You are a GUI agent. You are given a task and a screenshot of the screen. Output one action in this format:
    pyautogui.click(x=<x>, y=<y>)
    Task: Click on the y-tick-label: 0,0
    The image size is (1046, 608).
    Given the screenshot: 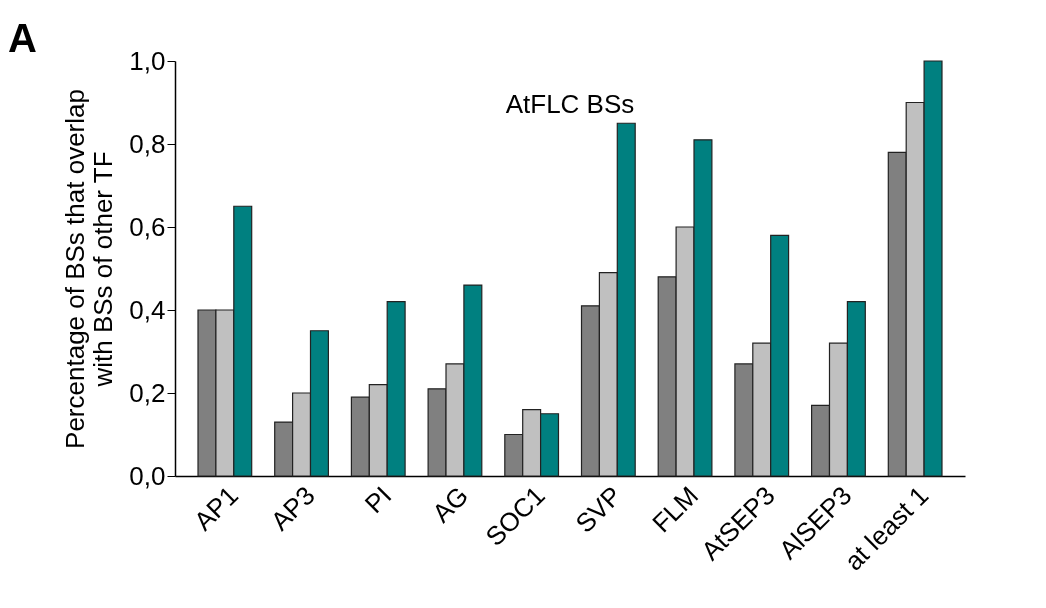 What is the action you would take?
    pyautogui.click(x=147, y=475)
    